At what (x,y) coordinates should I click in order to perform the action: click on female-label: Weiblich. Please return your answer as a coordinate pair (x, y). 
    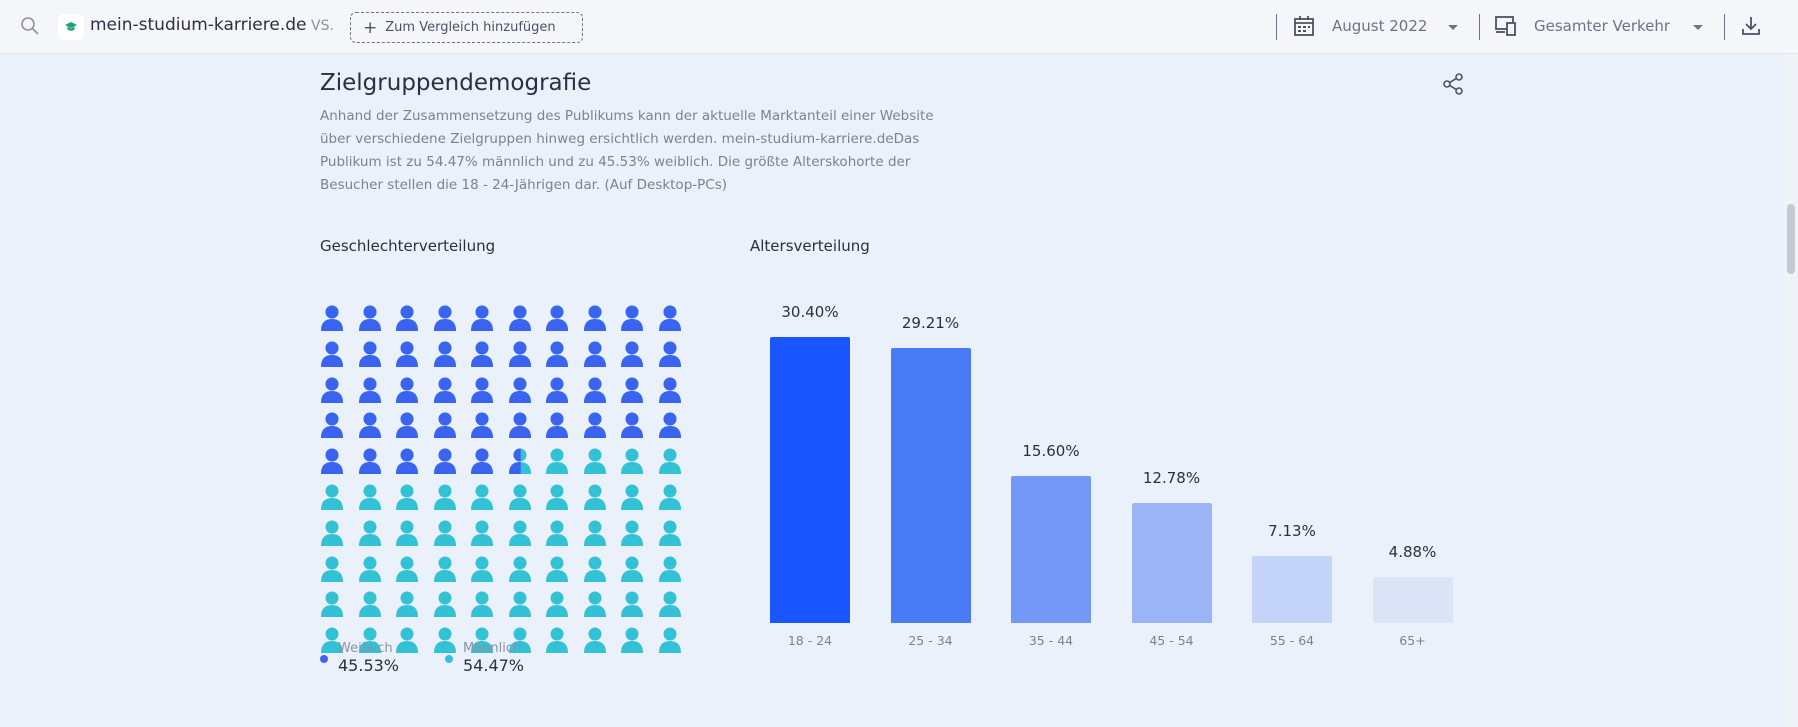
    Looking at the image, I should click on (365, 648).